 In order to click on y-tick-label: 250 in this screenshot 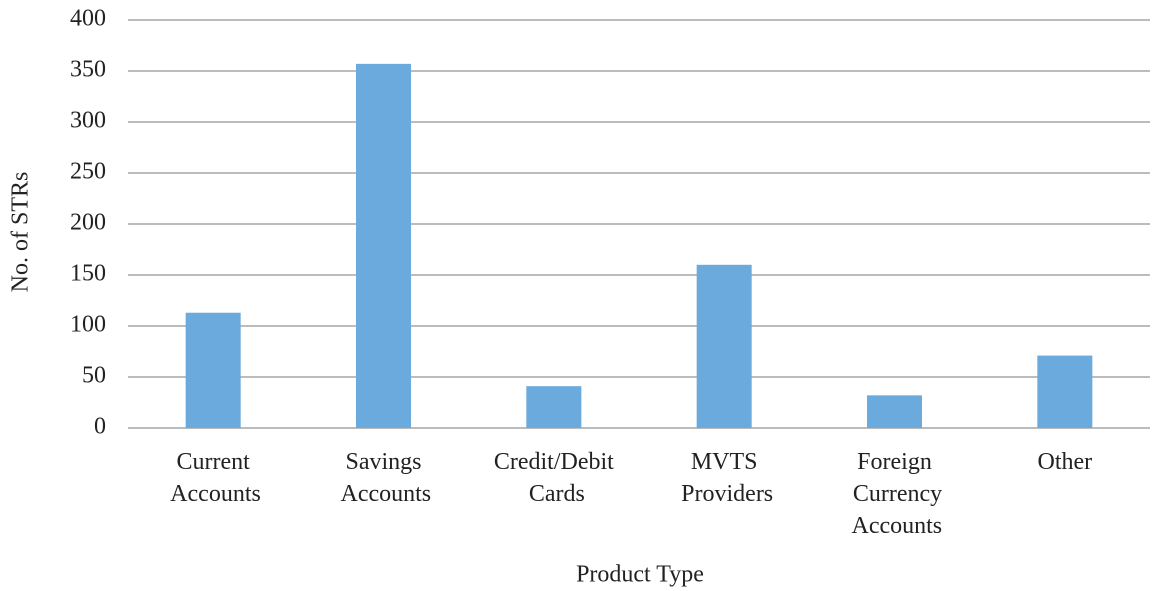, I will do `click(88, 172)`.